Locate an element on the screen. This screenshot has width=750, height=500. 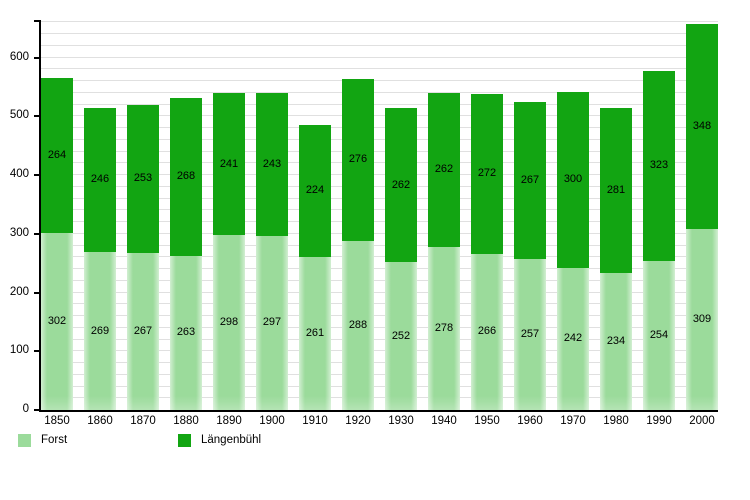
bar-group-1950: 266 272 is located at coordinates (487, 252).